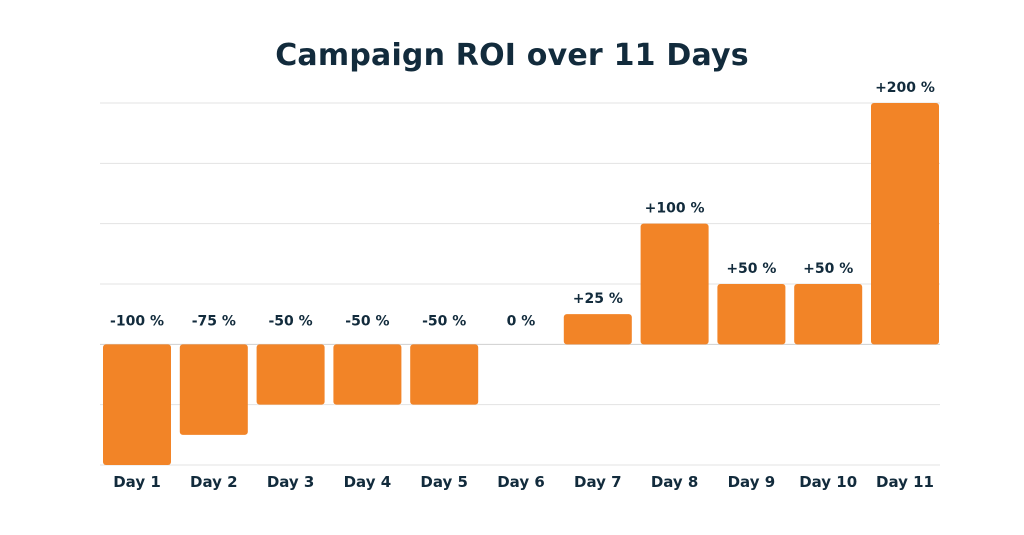 Image resolution: width=1024 pixels, height=535 pixels. What do you see at coordinates (598, 299) in the screenshot?
I see `data-label: +25 %` at bounding box center [598, 299].